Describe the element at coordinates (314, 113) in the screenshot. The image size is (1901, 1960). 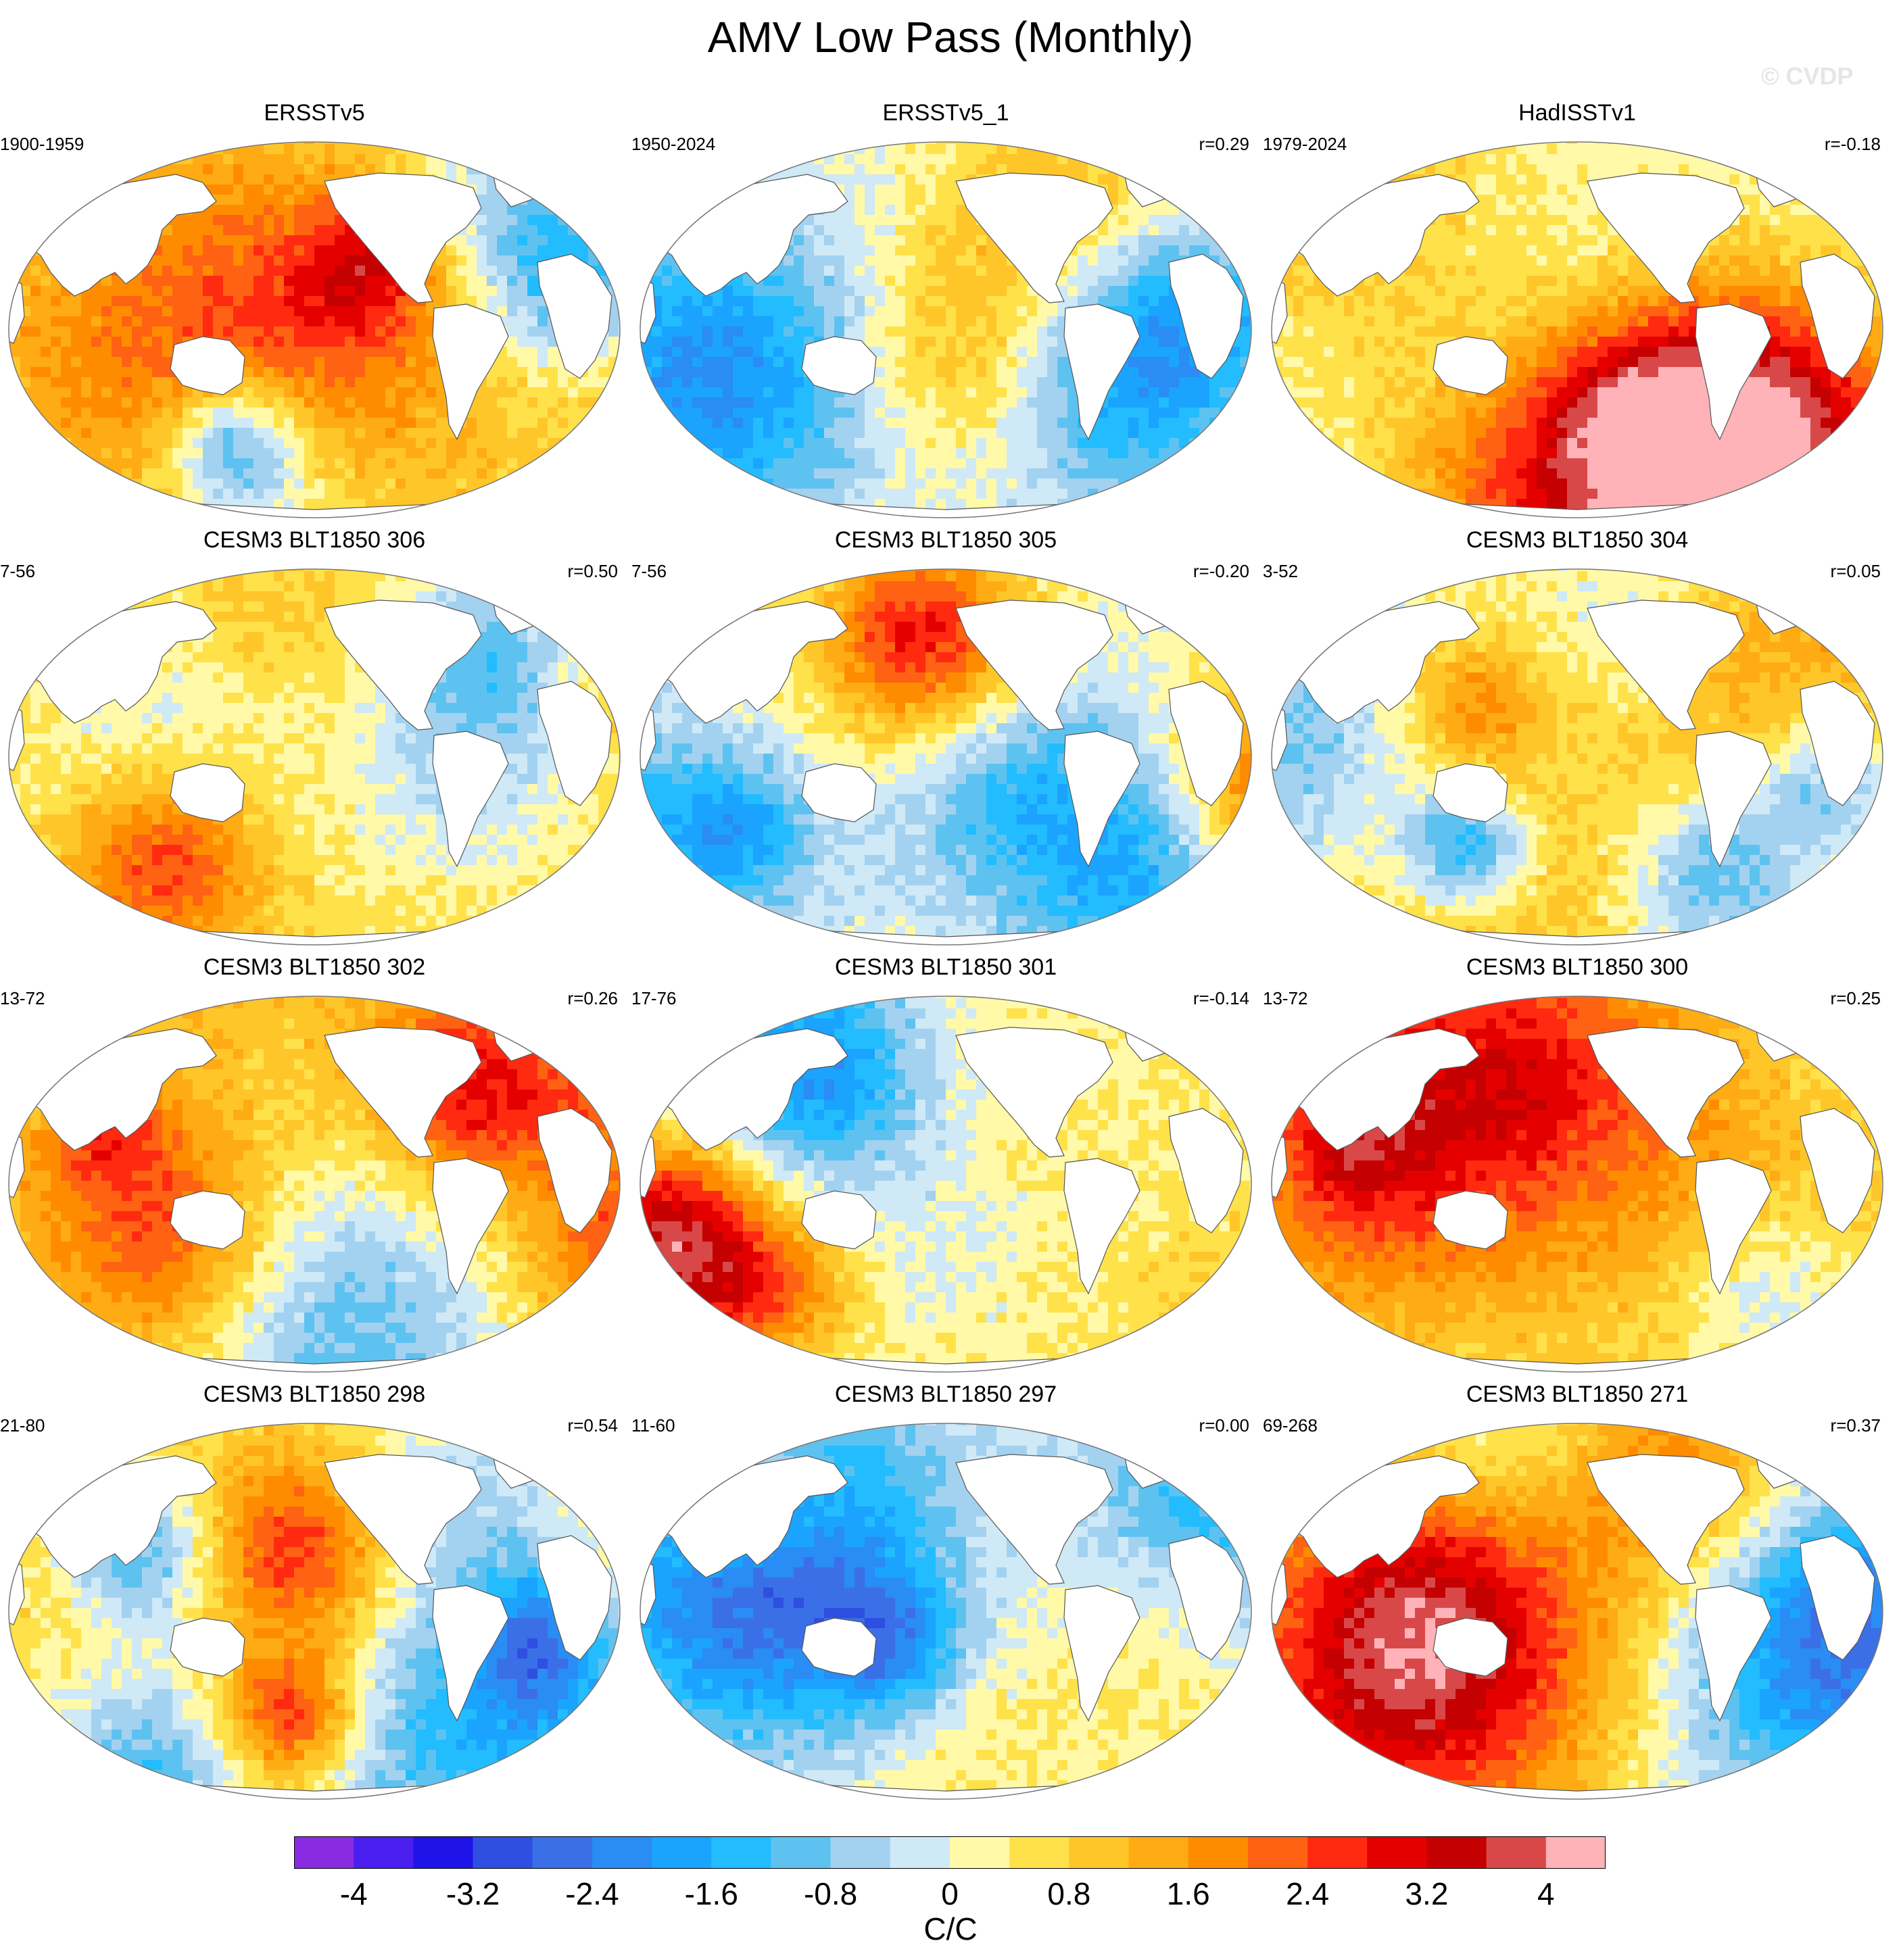
I see `panel-title: ERSSTv5` at that location.